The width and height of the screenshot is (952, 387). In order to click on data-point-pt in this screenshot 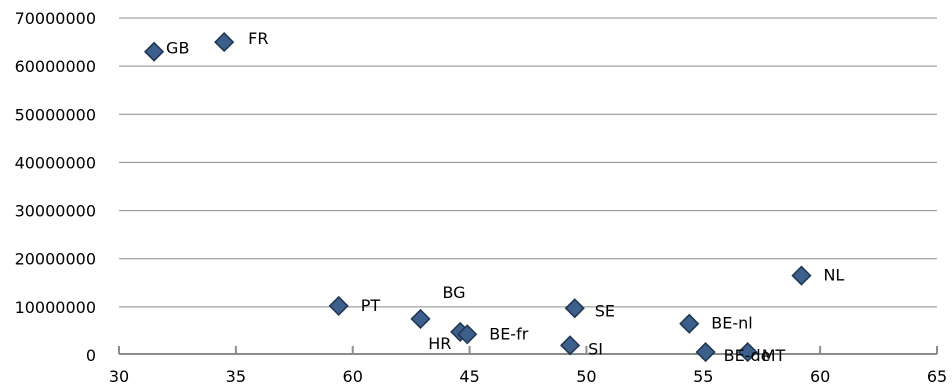, I will do `click(338, 305)`.